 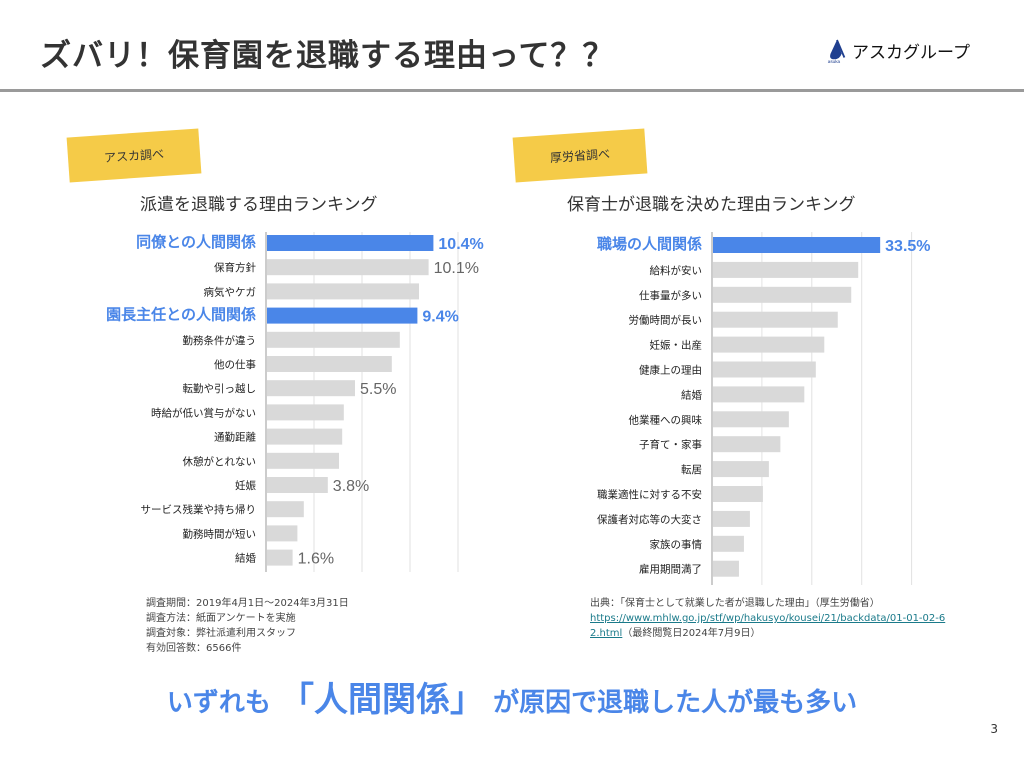 I want to click on category-label: 勤務条件が違う, so click(x=220, y=340).